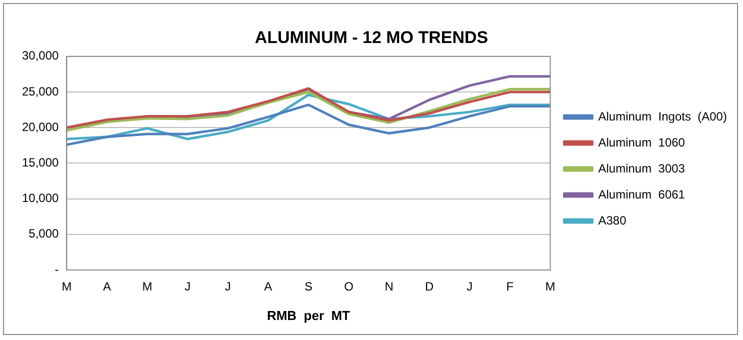 The width and height of the screenshot is (743, 340). What do you see at coordinates (642, 142) in the screenshot?
I see `legend-label: Aluminum 1060` at bounding box center [642, 142].